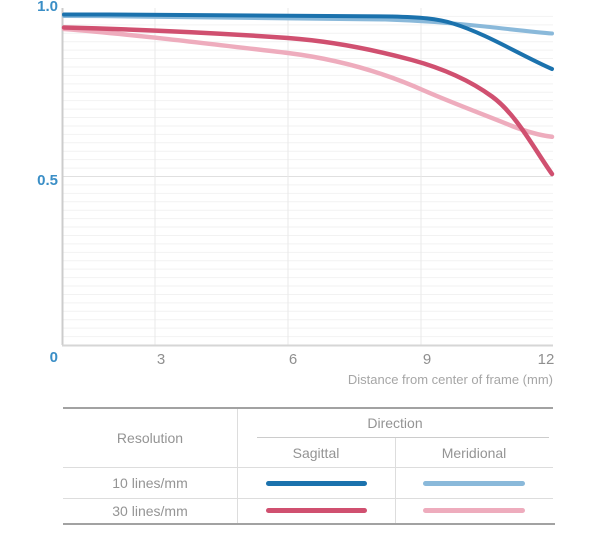  I want to click on meridional-header-cell: Meridional, so click(474, 452).